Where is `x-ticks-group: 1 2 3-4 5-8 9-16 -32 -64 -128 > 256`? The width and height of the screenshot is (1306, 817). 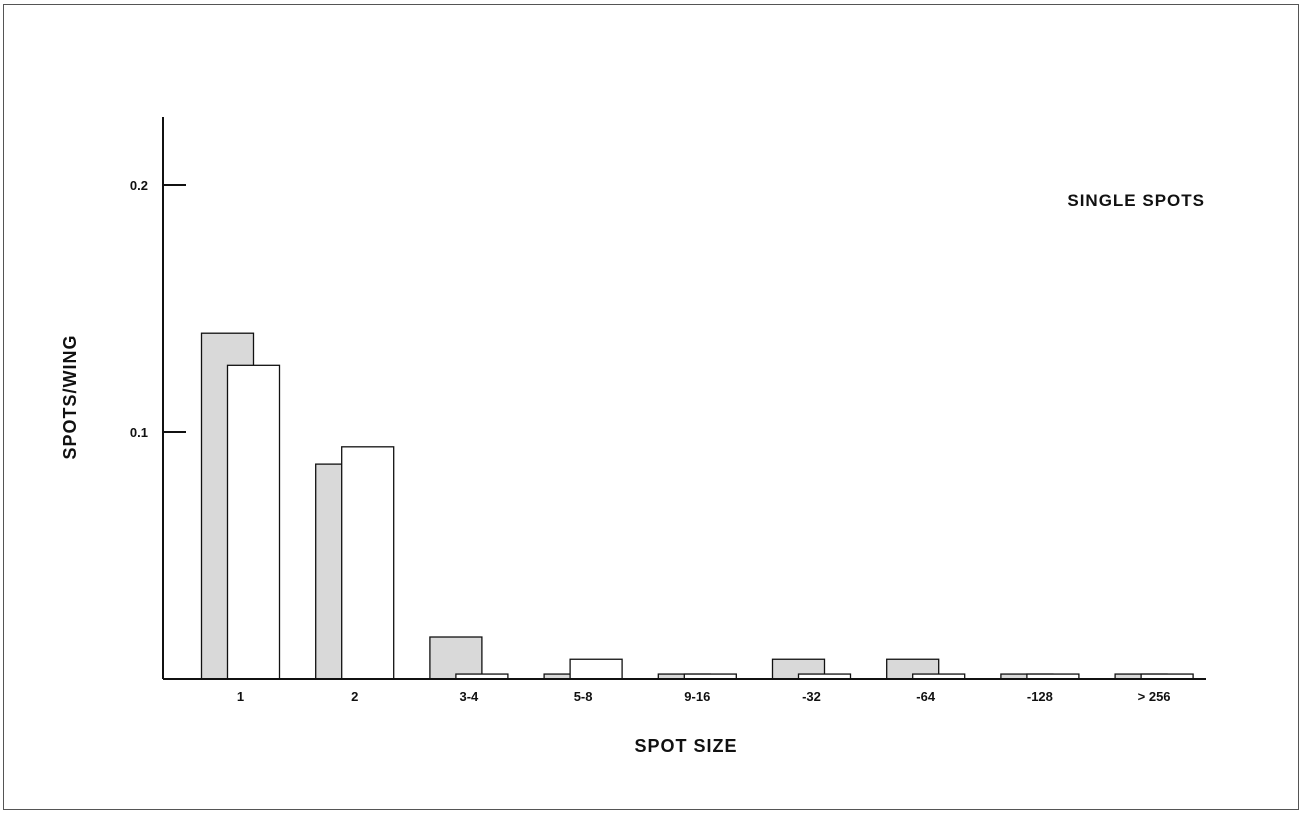 x-ticks-group: 1 2 3-4 5-8 9-16 -32 -64 -128 > 256 is located at coordinates (704, 696).